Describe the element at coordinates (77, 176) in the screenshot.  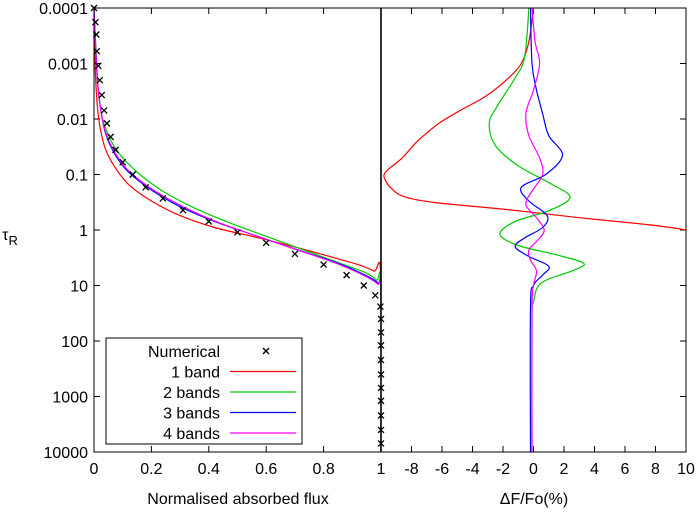
I see `y-tick-label: 0.1` at that location.